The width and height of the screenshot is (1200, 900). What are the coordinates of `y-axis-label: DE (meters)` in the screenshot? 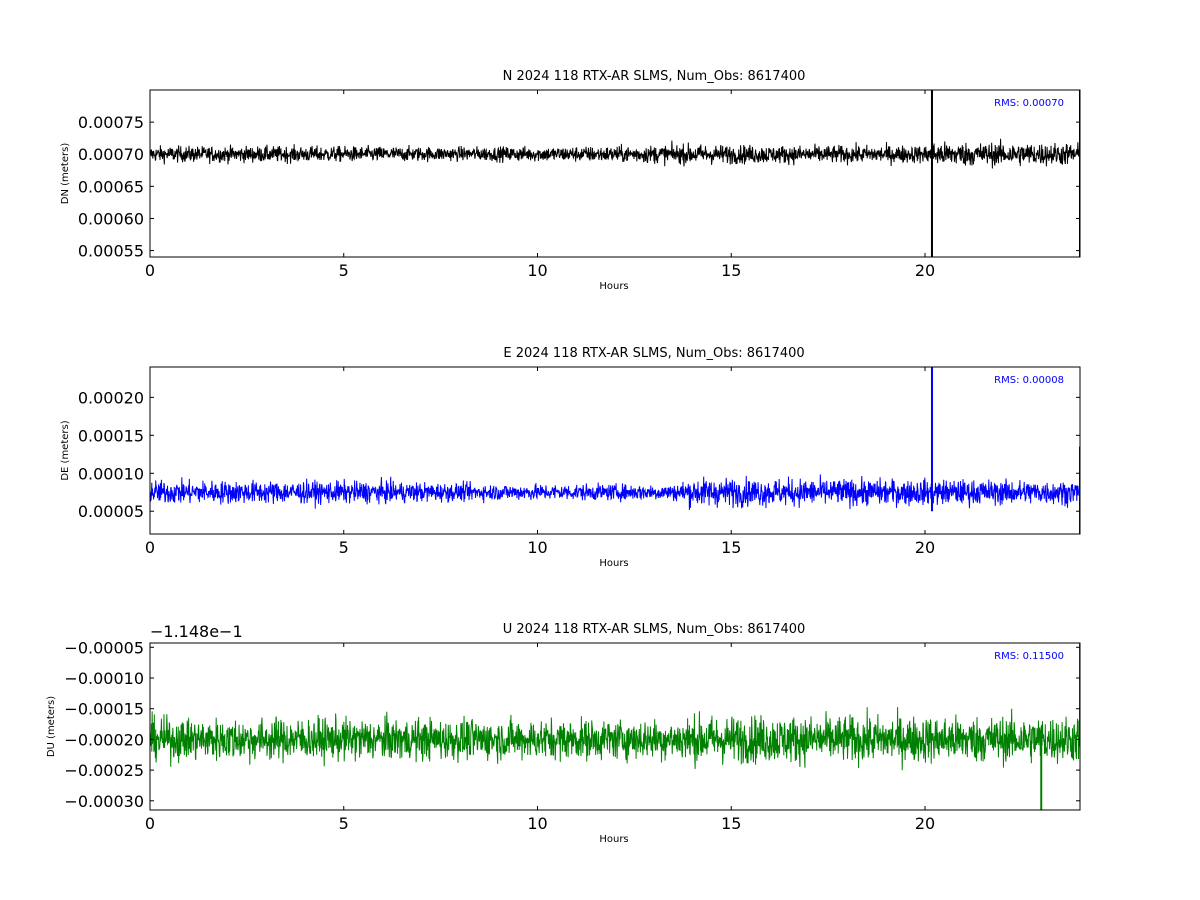 It's located at (65, 450).